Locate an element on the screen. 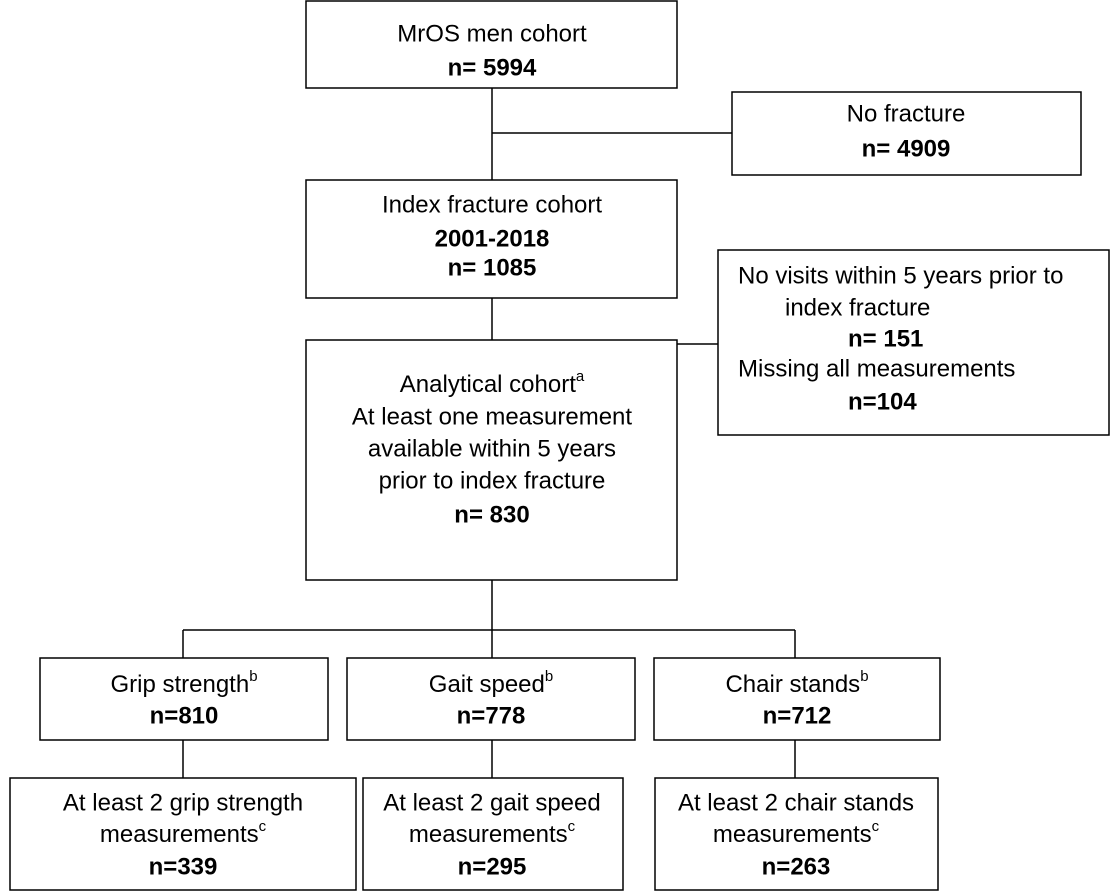 This screenshot has width=1110, height=891. node-chair: Chair standsb n=712 is located at coordinates (797, 699).